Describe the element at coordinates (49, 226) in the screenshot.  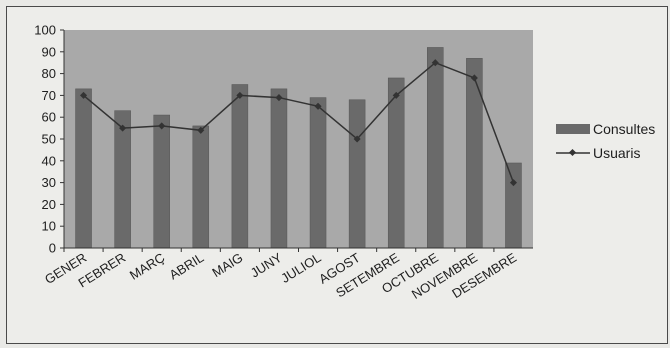
I see `y-tick-label: 10` at that location.